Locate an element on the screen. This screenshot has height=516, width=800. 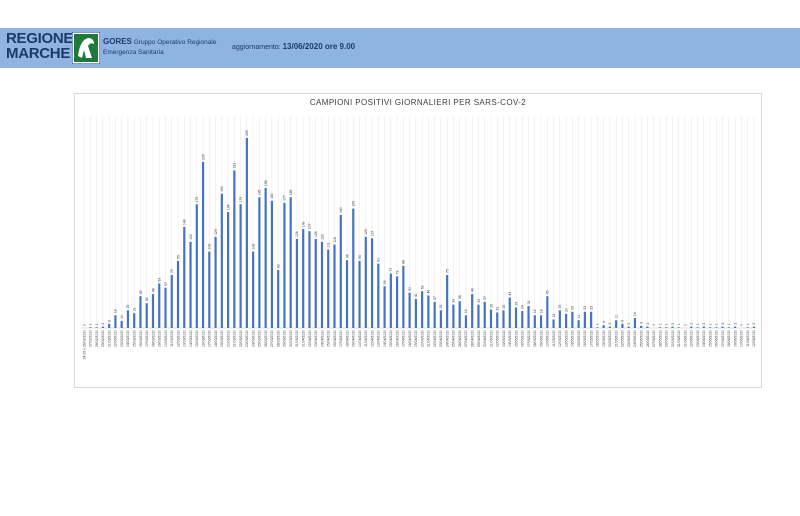
data-label: 25 is located at coordinates (504, 306).